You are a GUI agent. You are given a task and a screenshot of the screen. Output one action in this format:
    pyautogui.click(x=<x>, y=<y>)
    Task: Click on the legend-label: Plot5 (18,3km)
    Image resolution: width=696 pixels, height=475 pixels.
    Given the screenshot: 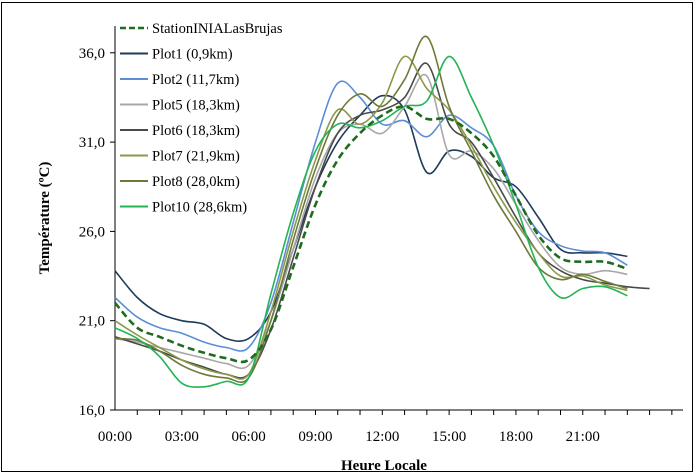 What is the action you would take?
    pyautogui.click(x=196, y=106)
    